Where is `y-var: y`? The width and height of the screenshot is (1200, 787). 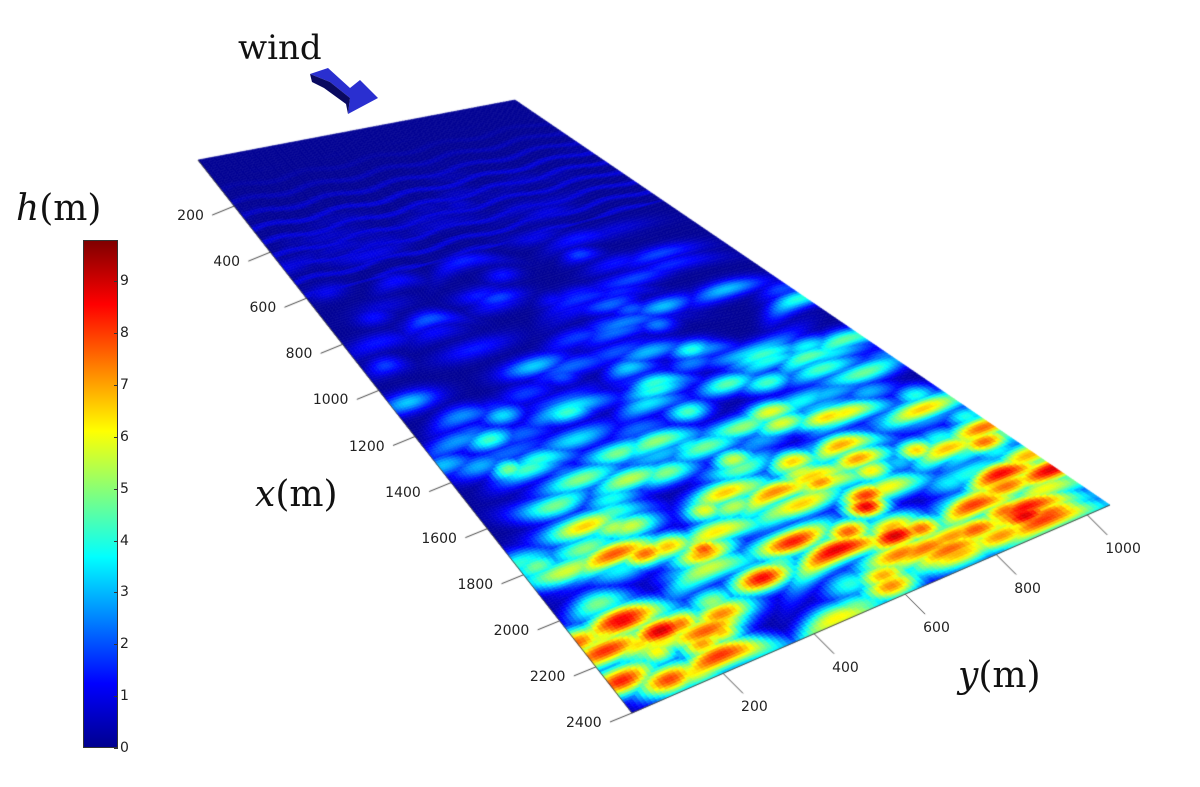
y-var: y is located at coordinates (968, 675).